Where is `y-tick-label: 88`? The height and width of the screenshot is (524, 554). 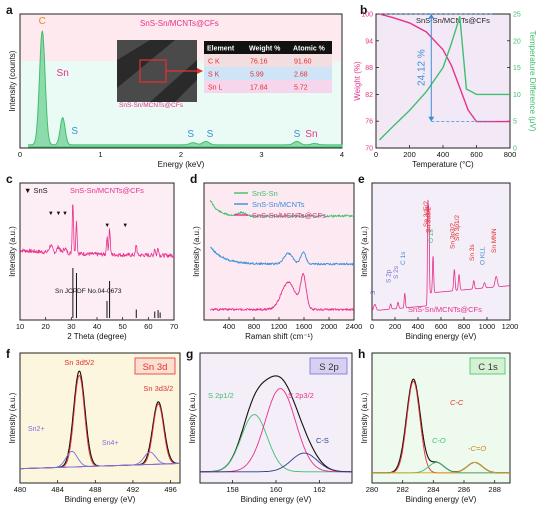
y-tick-label: 88 is located at coordinates (369, 68).